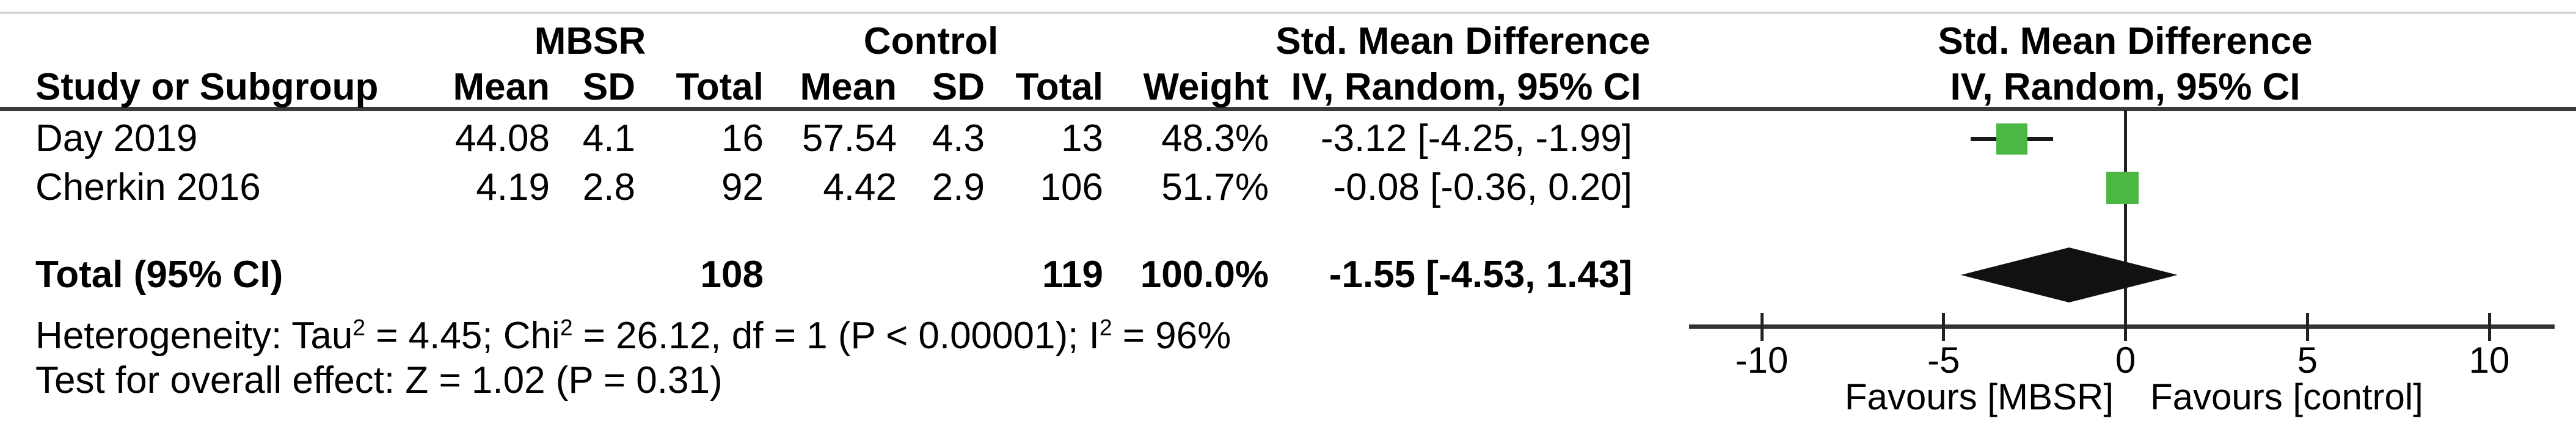 The width and height of the screenshot is (2576, 432). Describe the element at coordinates (958, 87) in the screenshot. I see `col-header-control-sd: SD` at that location.